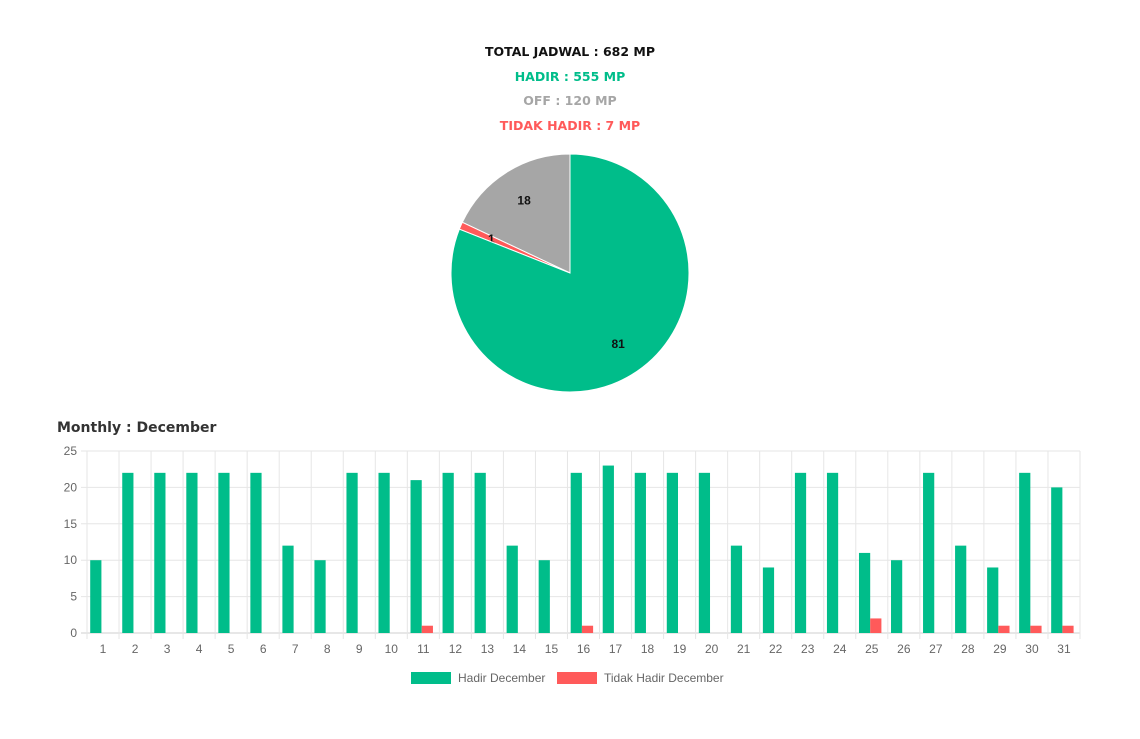 The height and width of the screenshot is (739, 1140). What do you see at coordinates (680, 649) in the screenshot?
I see `x-tick-label: 19` at bounding box center [680, 649].